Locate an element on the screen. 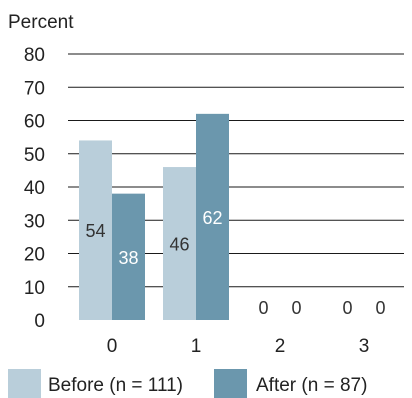  legend-label: Before (n = 111) is located at coordinates (115, 385).